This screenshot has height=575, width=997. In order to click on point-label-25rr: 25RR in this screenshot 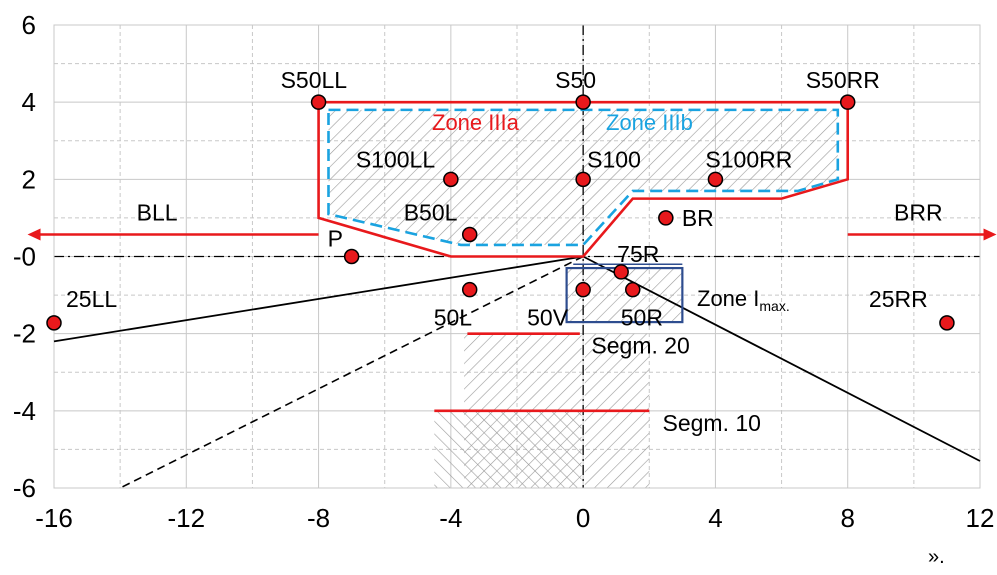, I will do `click(898, 299)`.